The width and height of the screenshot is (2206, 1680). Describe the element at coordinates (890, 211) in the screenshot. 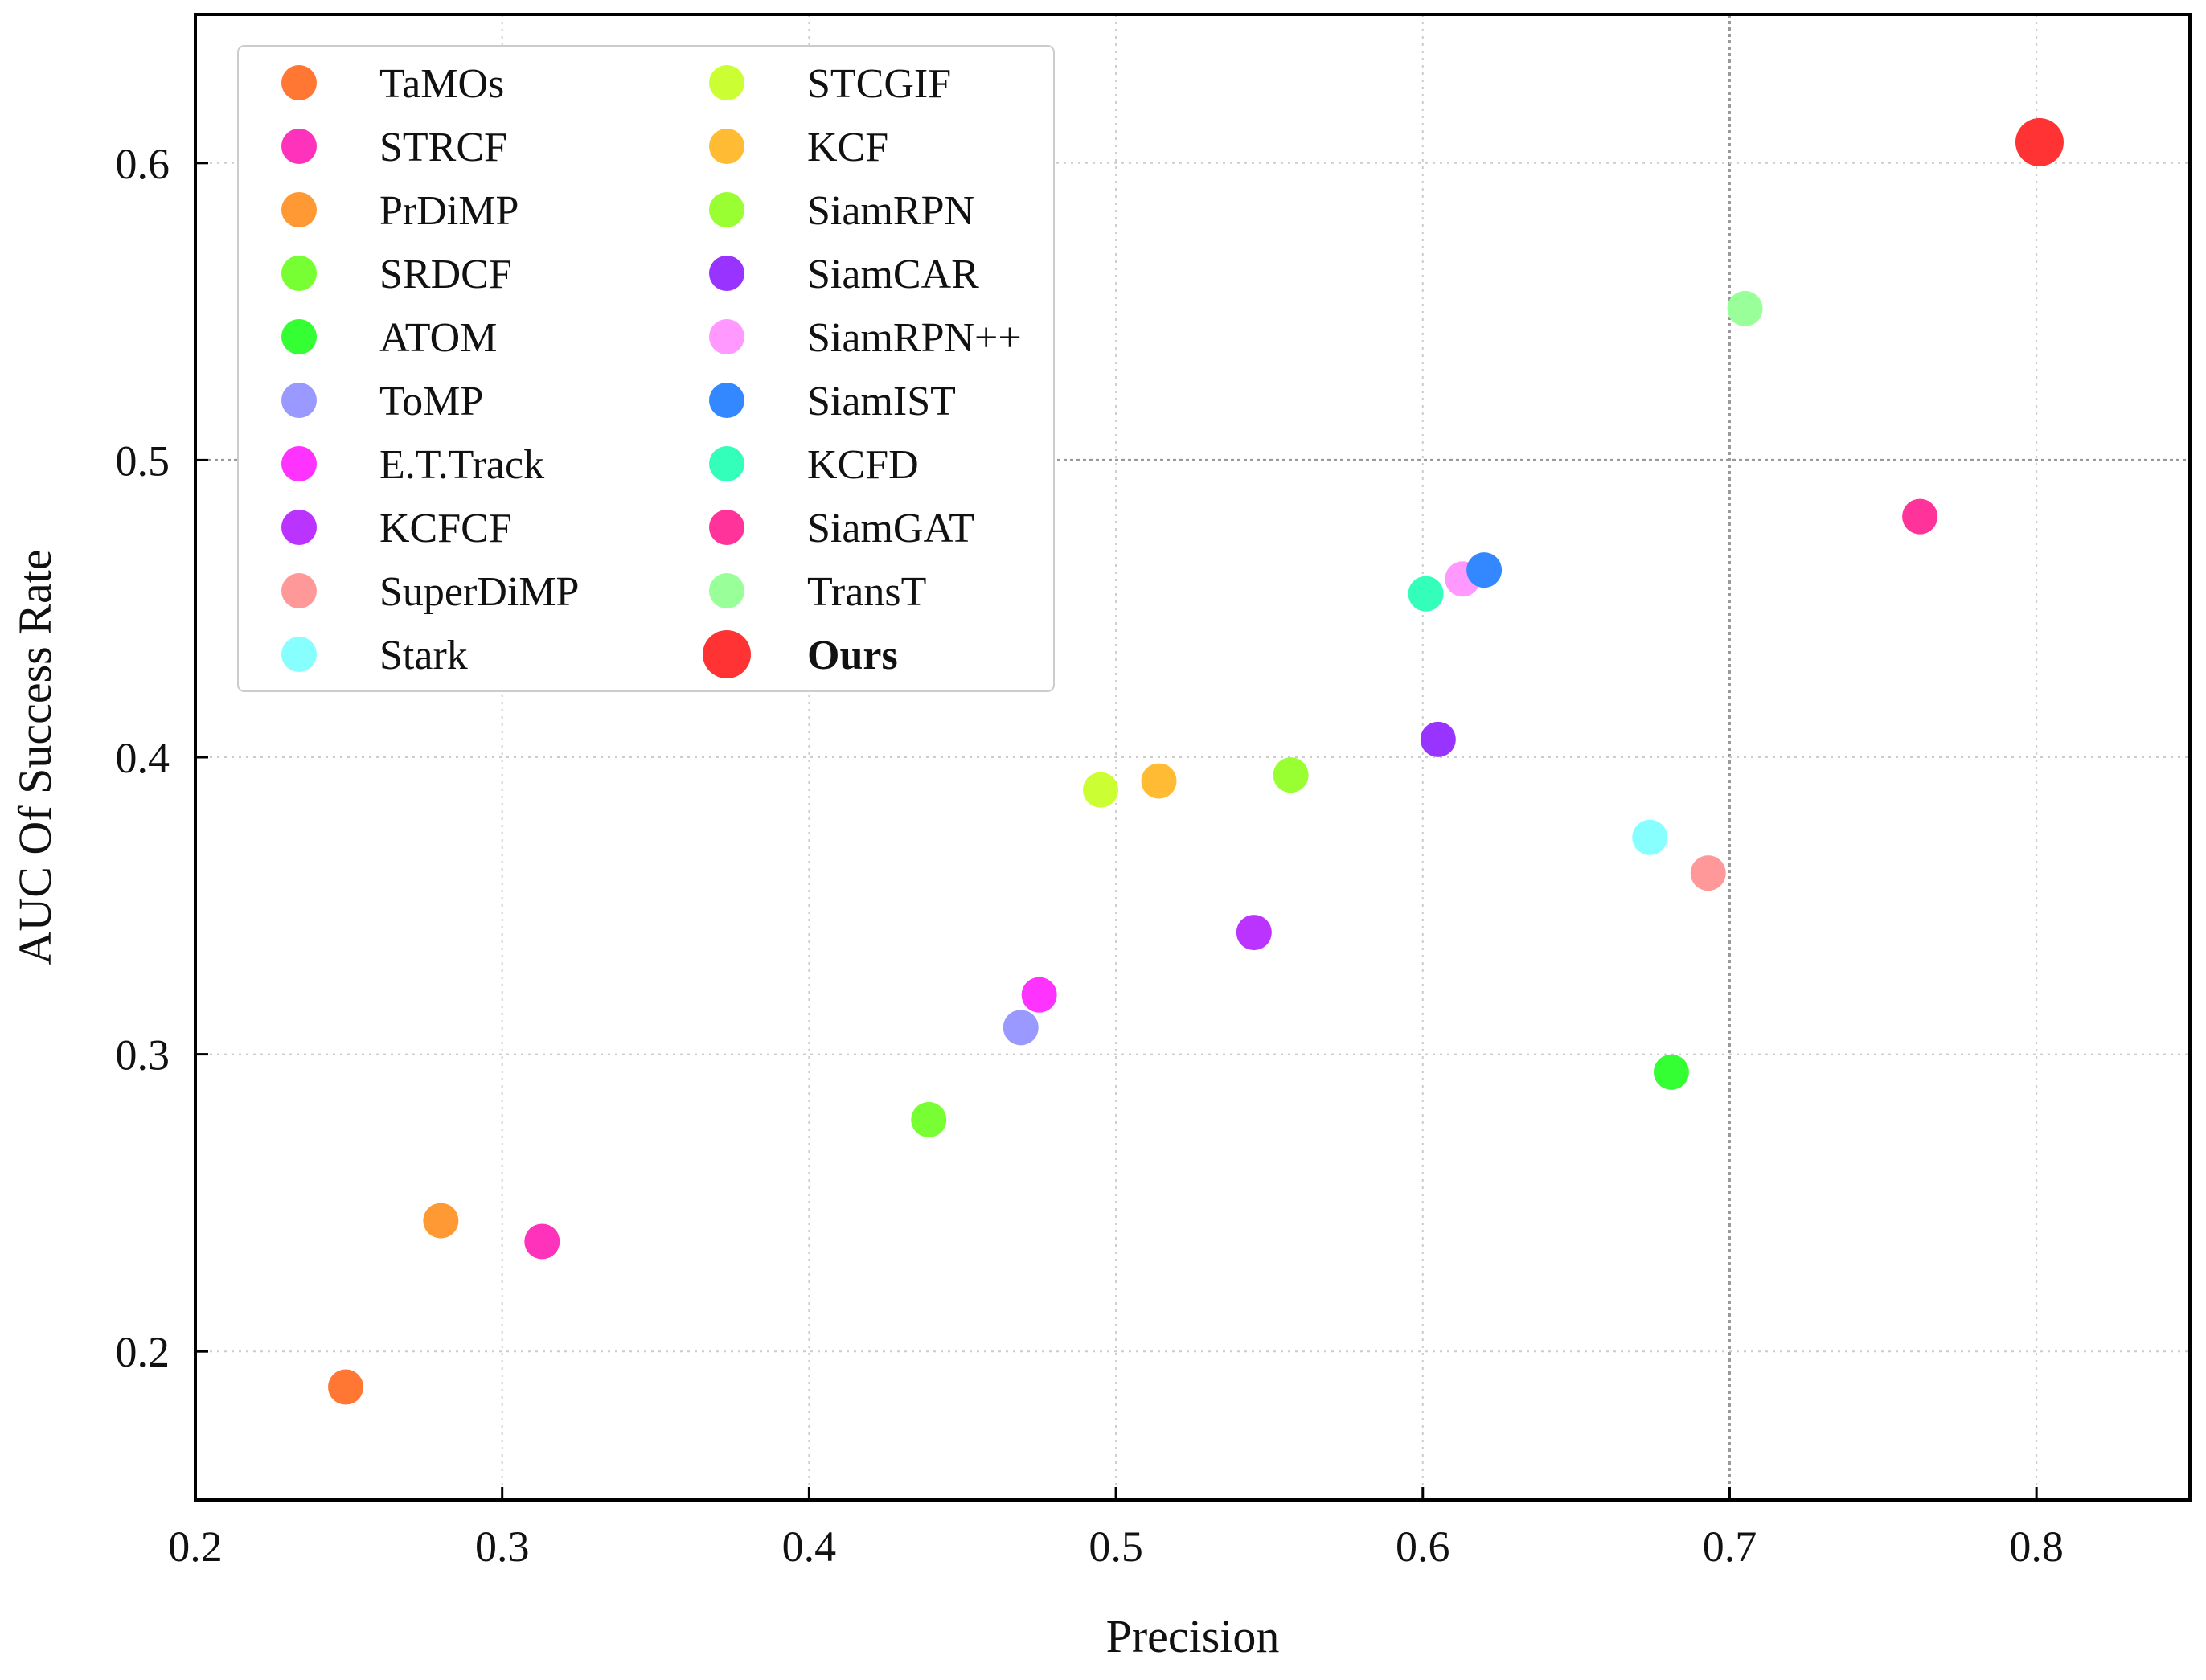

I see `legend-label: SiamRPN` at that location.